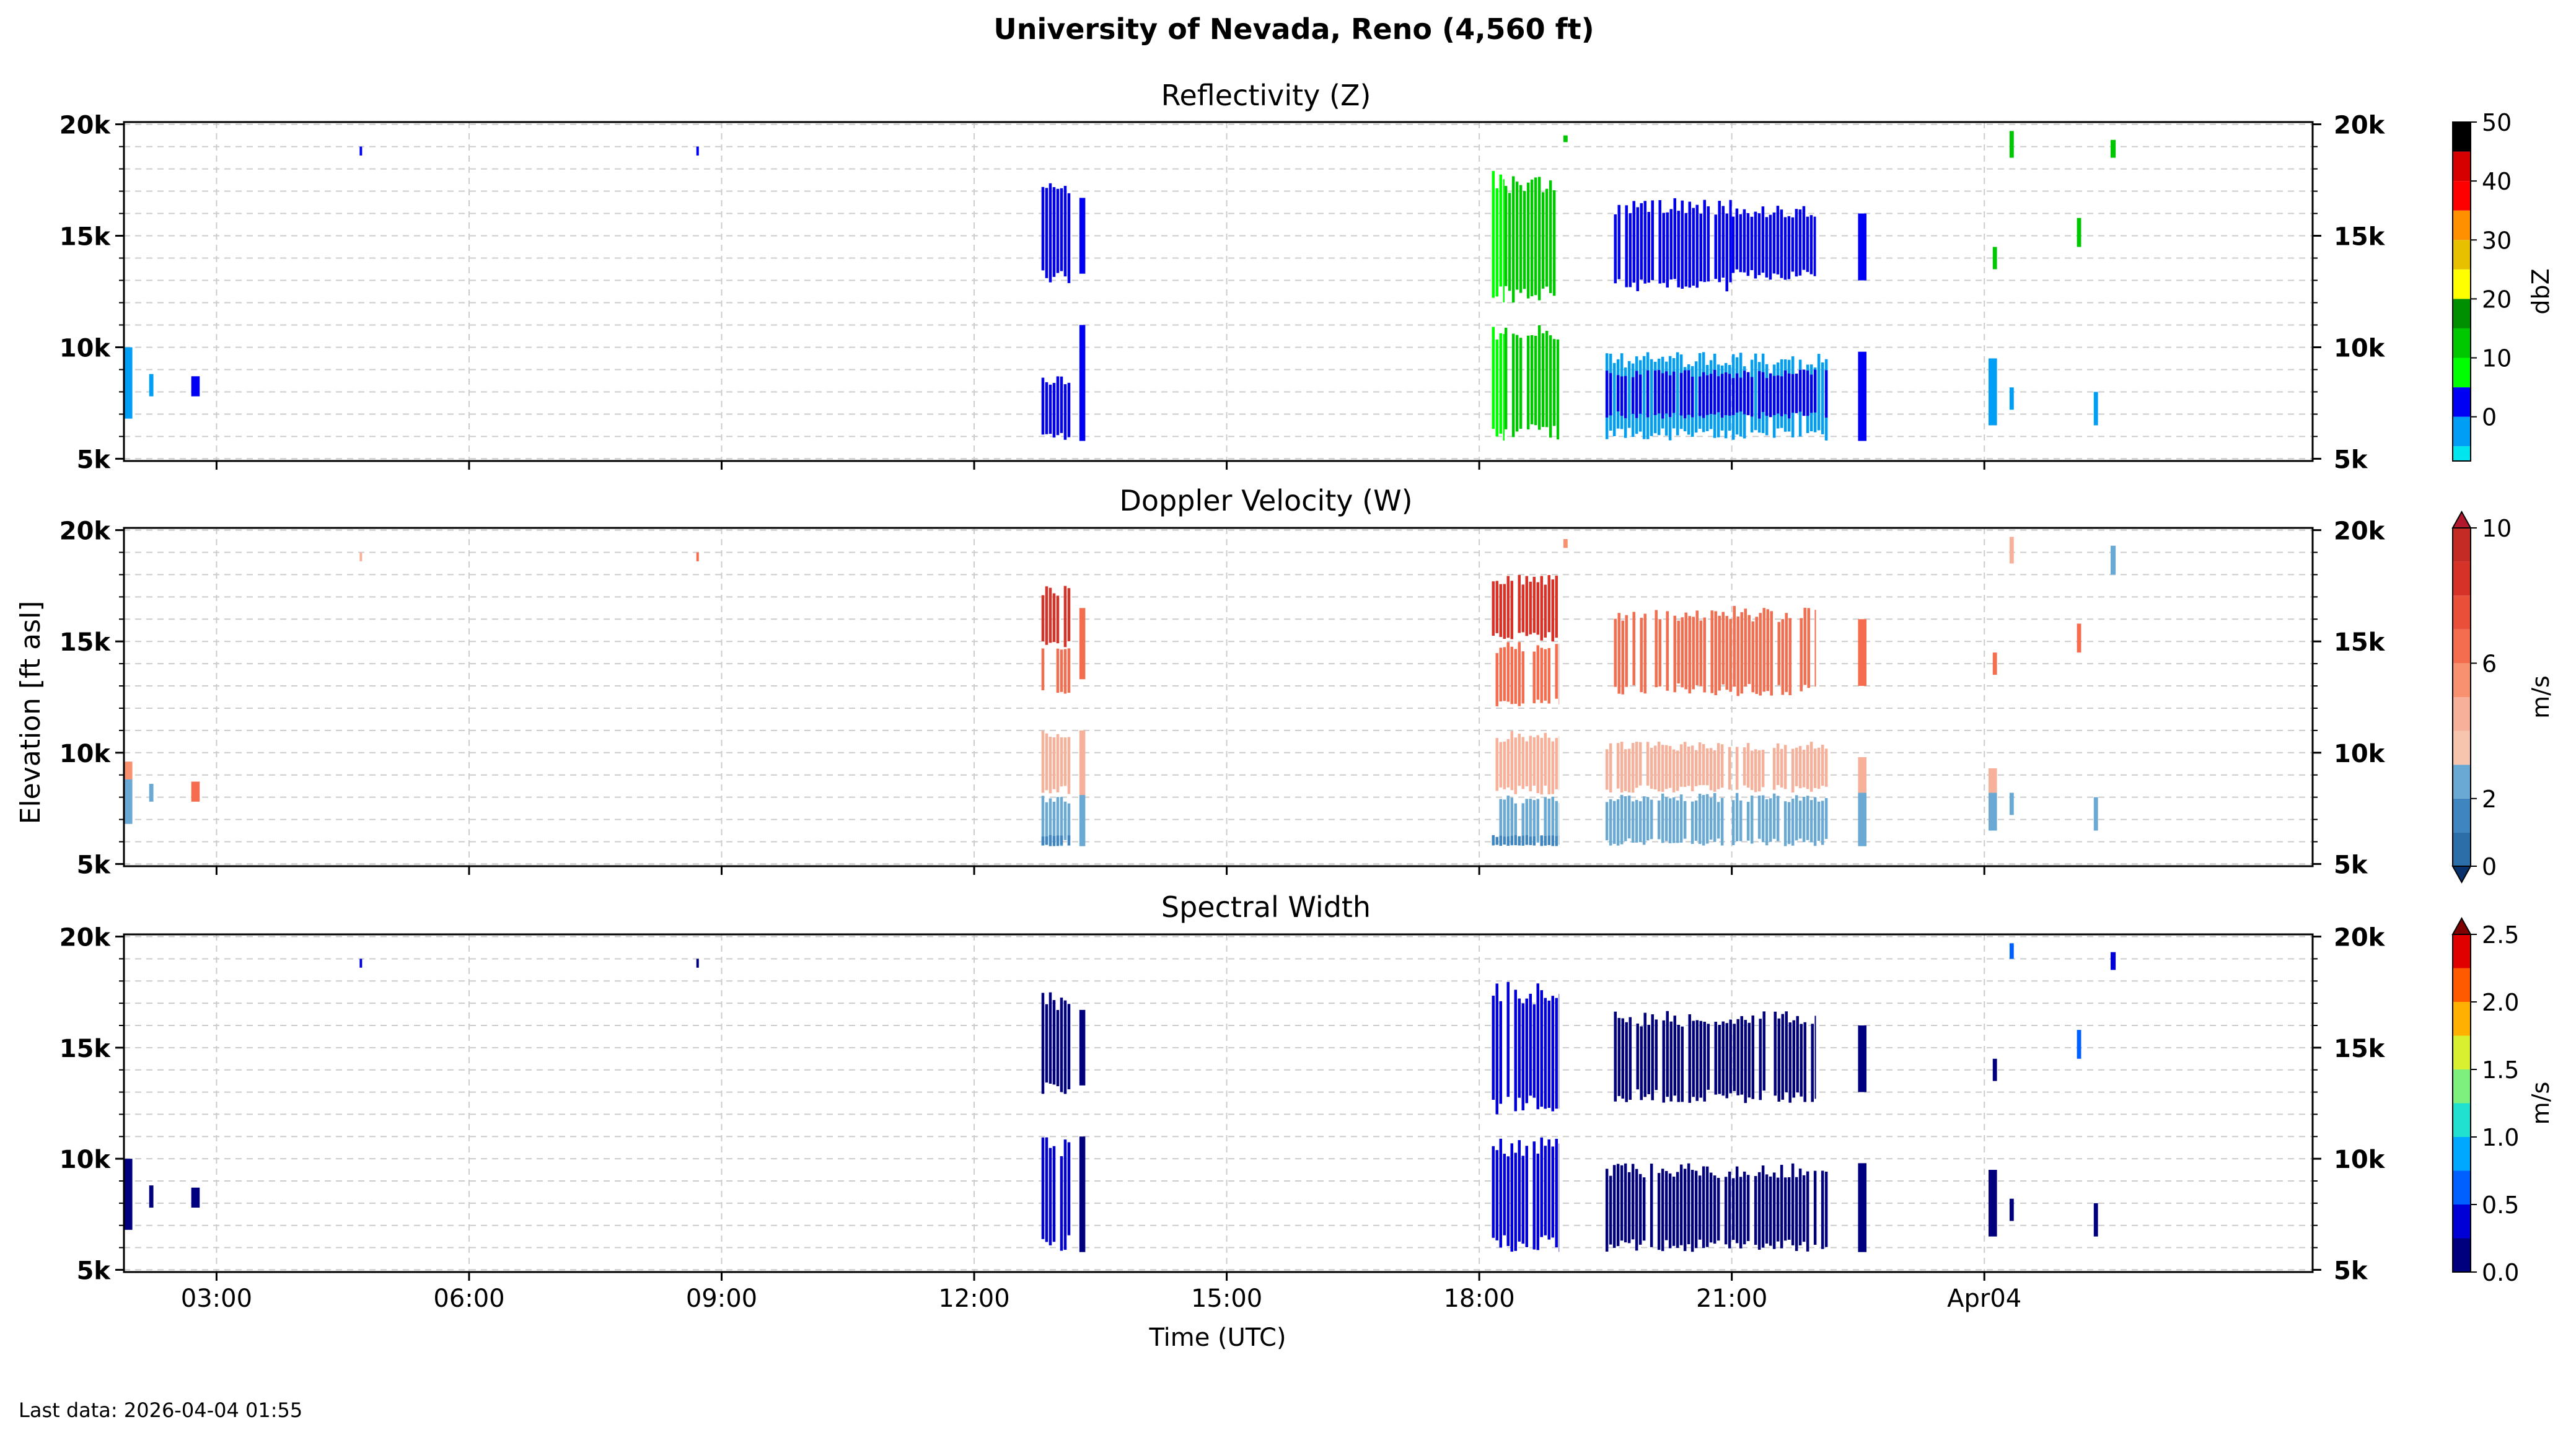 Image resolution: width=2576 pixels, height=1435 pixels. What do you see at coordinates (2500, 1002) in the screenshot?
I see `colorbar-tick-label: 2.0` at bounding box center [2500, 1002].